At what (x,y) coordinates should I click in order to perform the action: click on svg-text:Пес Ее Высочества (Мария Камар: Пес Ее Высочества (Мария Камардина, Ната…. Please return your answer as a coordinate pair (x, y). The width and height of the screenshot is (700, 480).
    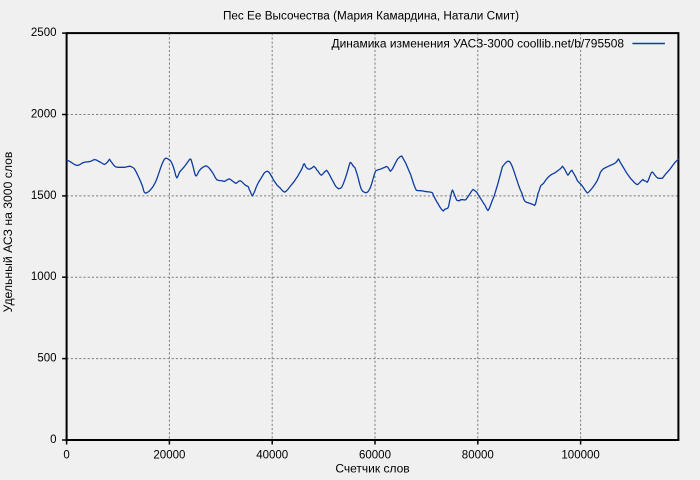
    Looking at the image, I should click on (371, 16).